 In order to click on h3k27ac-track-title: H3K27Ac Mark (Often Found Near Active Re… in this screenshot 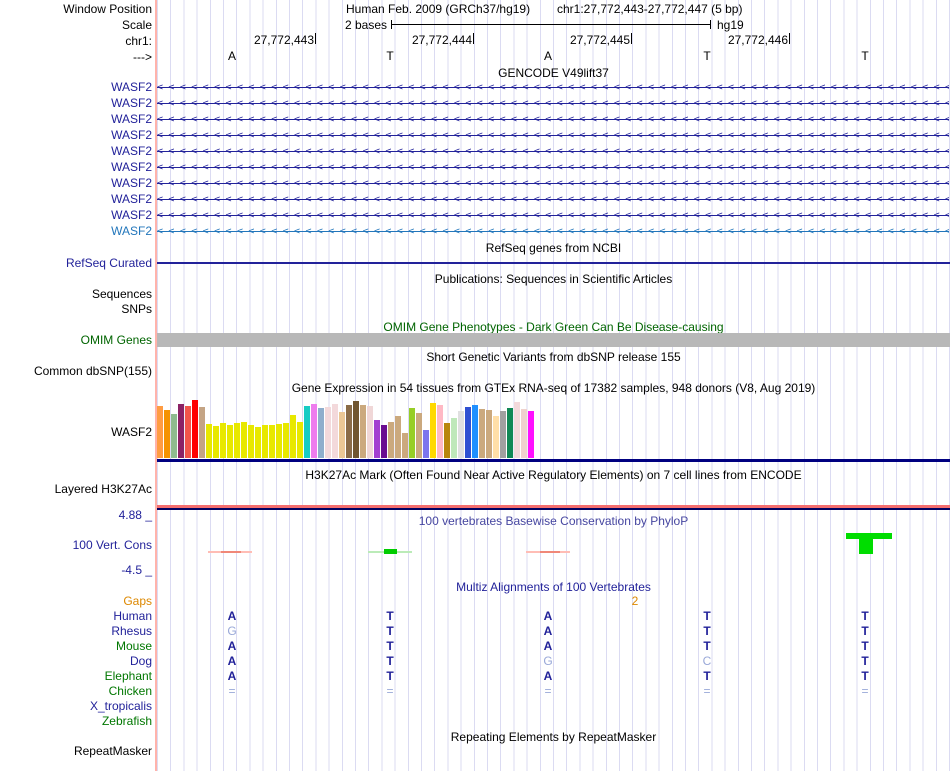, I will do `click(553, 475)`.